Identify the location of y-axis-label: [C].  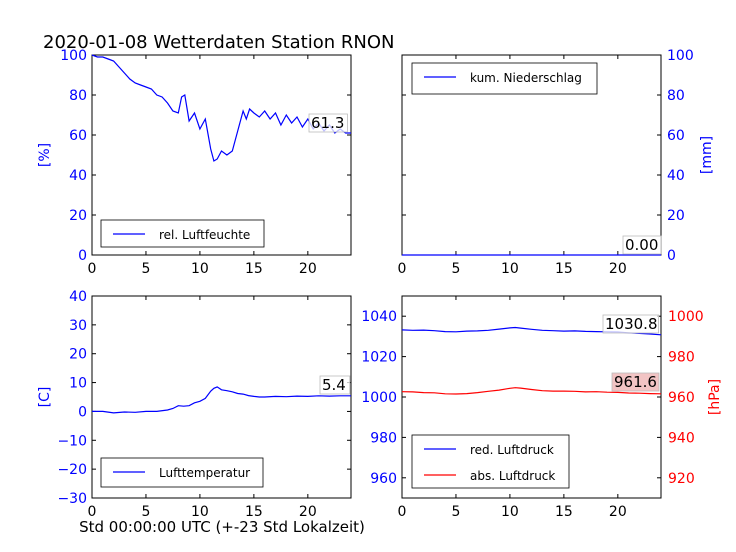
(45, 397).